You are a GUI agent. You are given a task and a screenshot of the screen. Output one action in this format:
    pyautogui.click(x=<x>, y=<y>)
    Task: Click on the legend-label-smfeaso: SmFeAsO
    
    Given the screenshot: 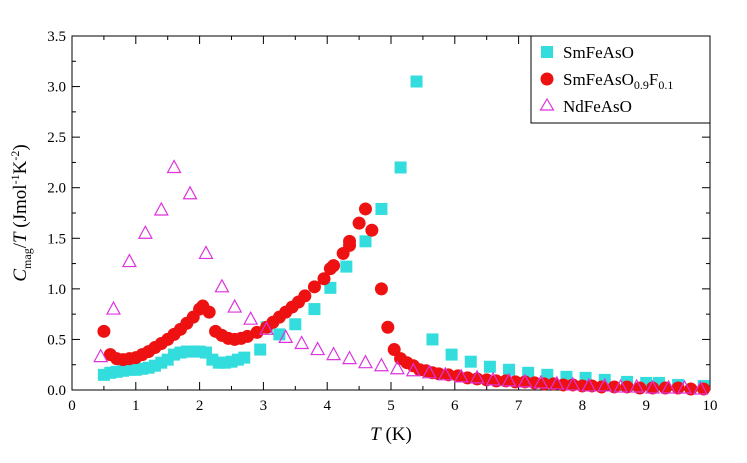 What is the action you would take?
    pyautogui.click(x=598, y=52)
    